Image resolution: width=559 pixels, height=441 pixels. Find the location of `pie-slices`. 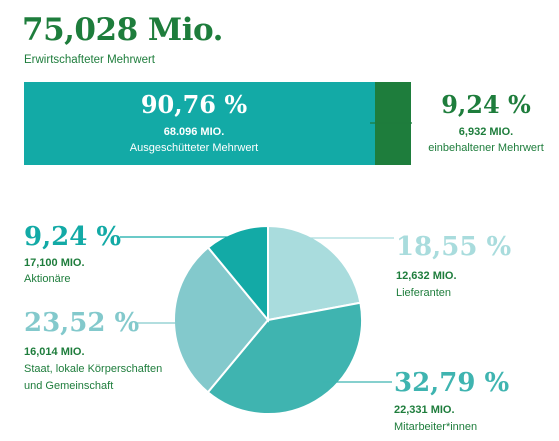

pie-slices is located at coordinates (268, 319).